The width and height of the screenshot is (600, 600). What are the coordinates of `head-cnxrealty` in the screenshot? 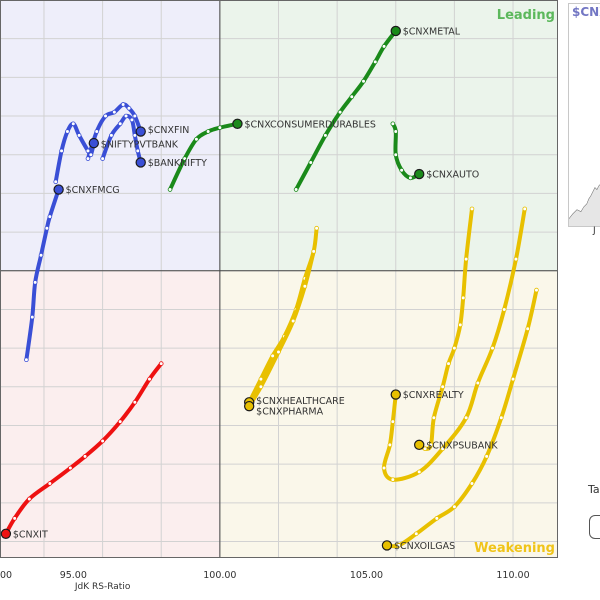 It's located at (395, 394).